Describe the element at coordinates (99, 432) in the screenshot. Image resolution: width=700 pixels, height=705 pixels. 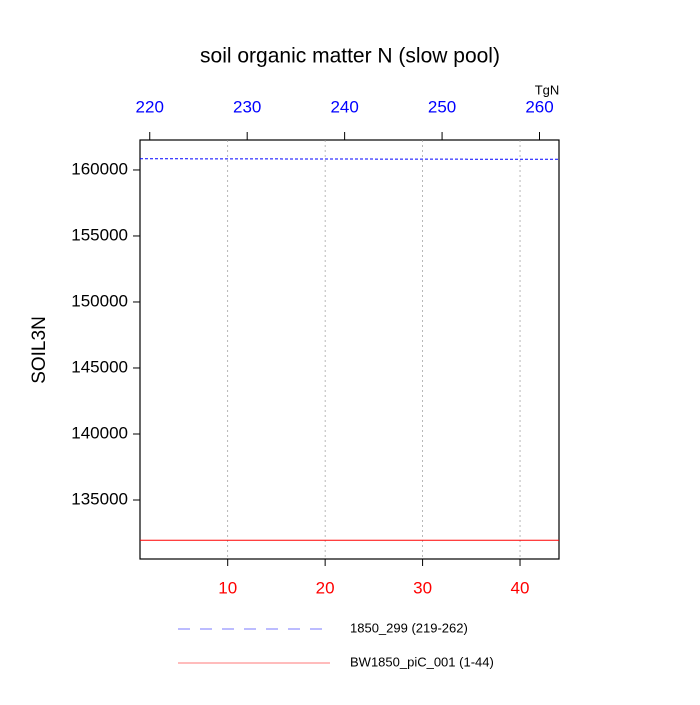
I see `y-tick-label: 140000` at that location.